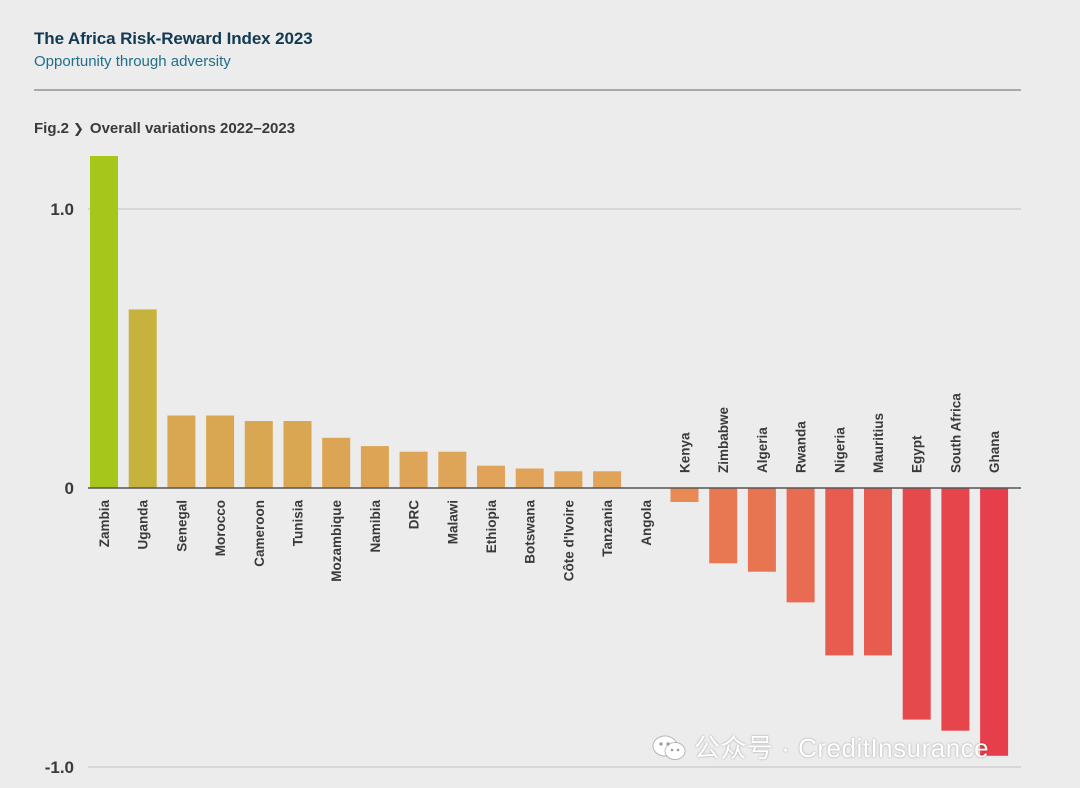  I want to click on category-label: DRC, so click(414, 514).